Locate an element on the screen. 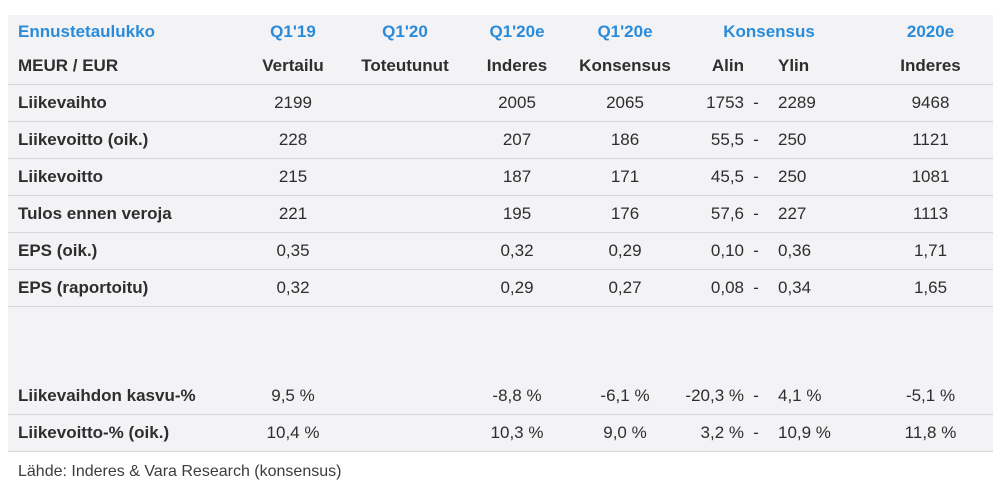 The image size is (999, 492). row-label: Liikevoitto (oik.) is located at coordinates (124, 140).